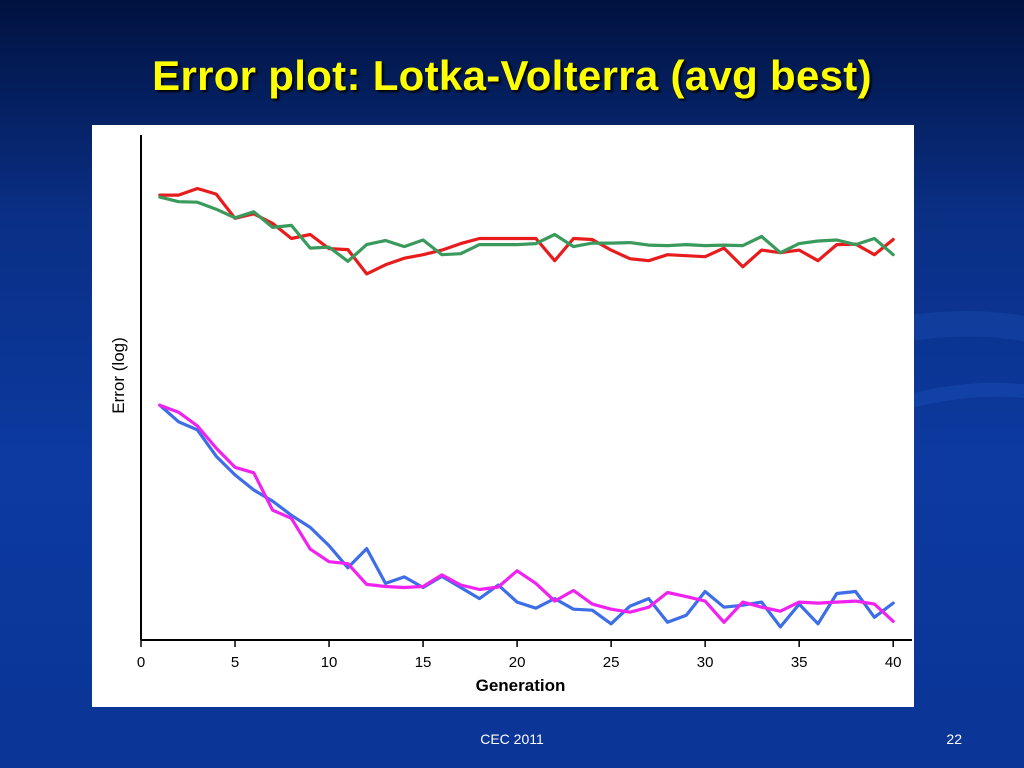 The image size is (1024, 768). I want to click on x-tick-label: 10, so click(329, 662).